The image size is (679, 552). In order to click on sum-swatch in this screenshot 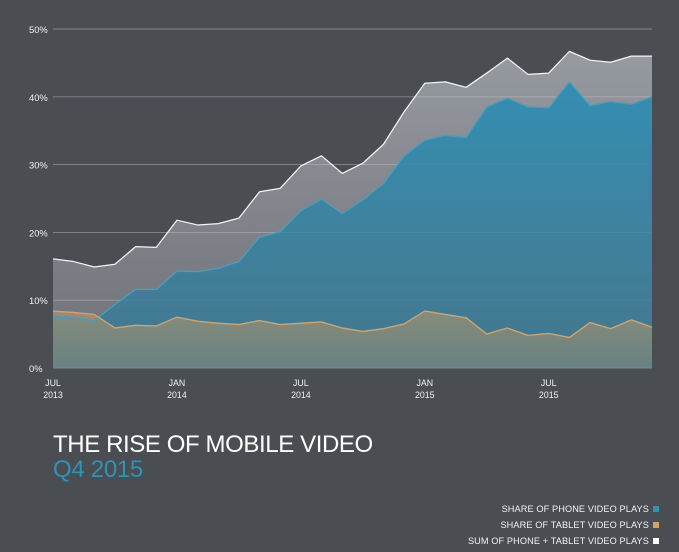, I will do `click(656, 541)`.